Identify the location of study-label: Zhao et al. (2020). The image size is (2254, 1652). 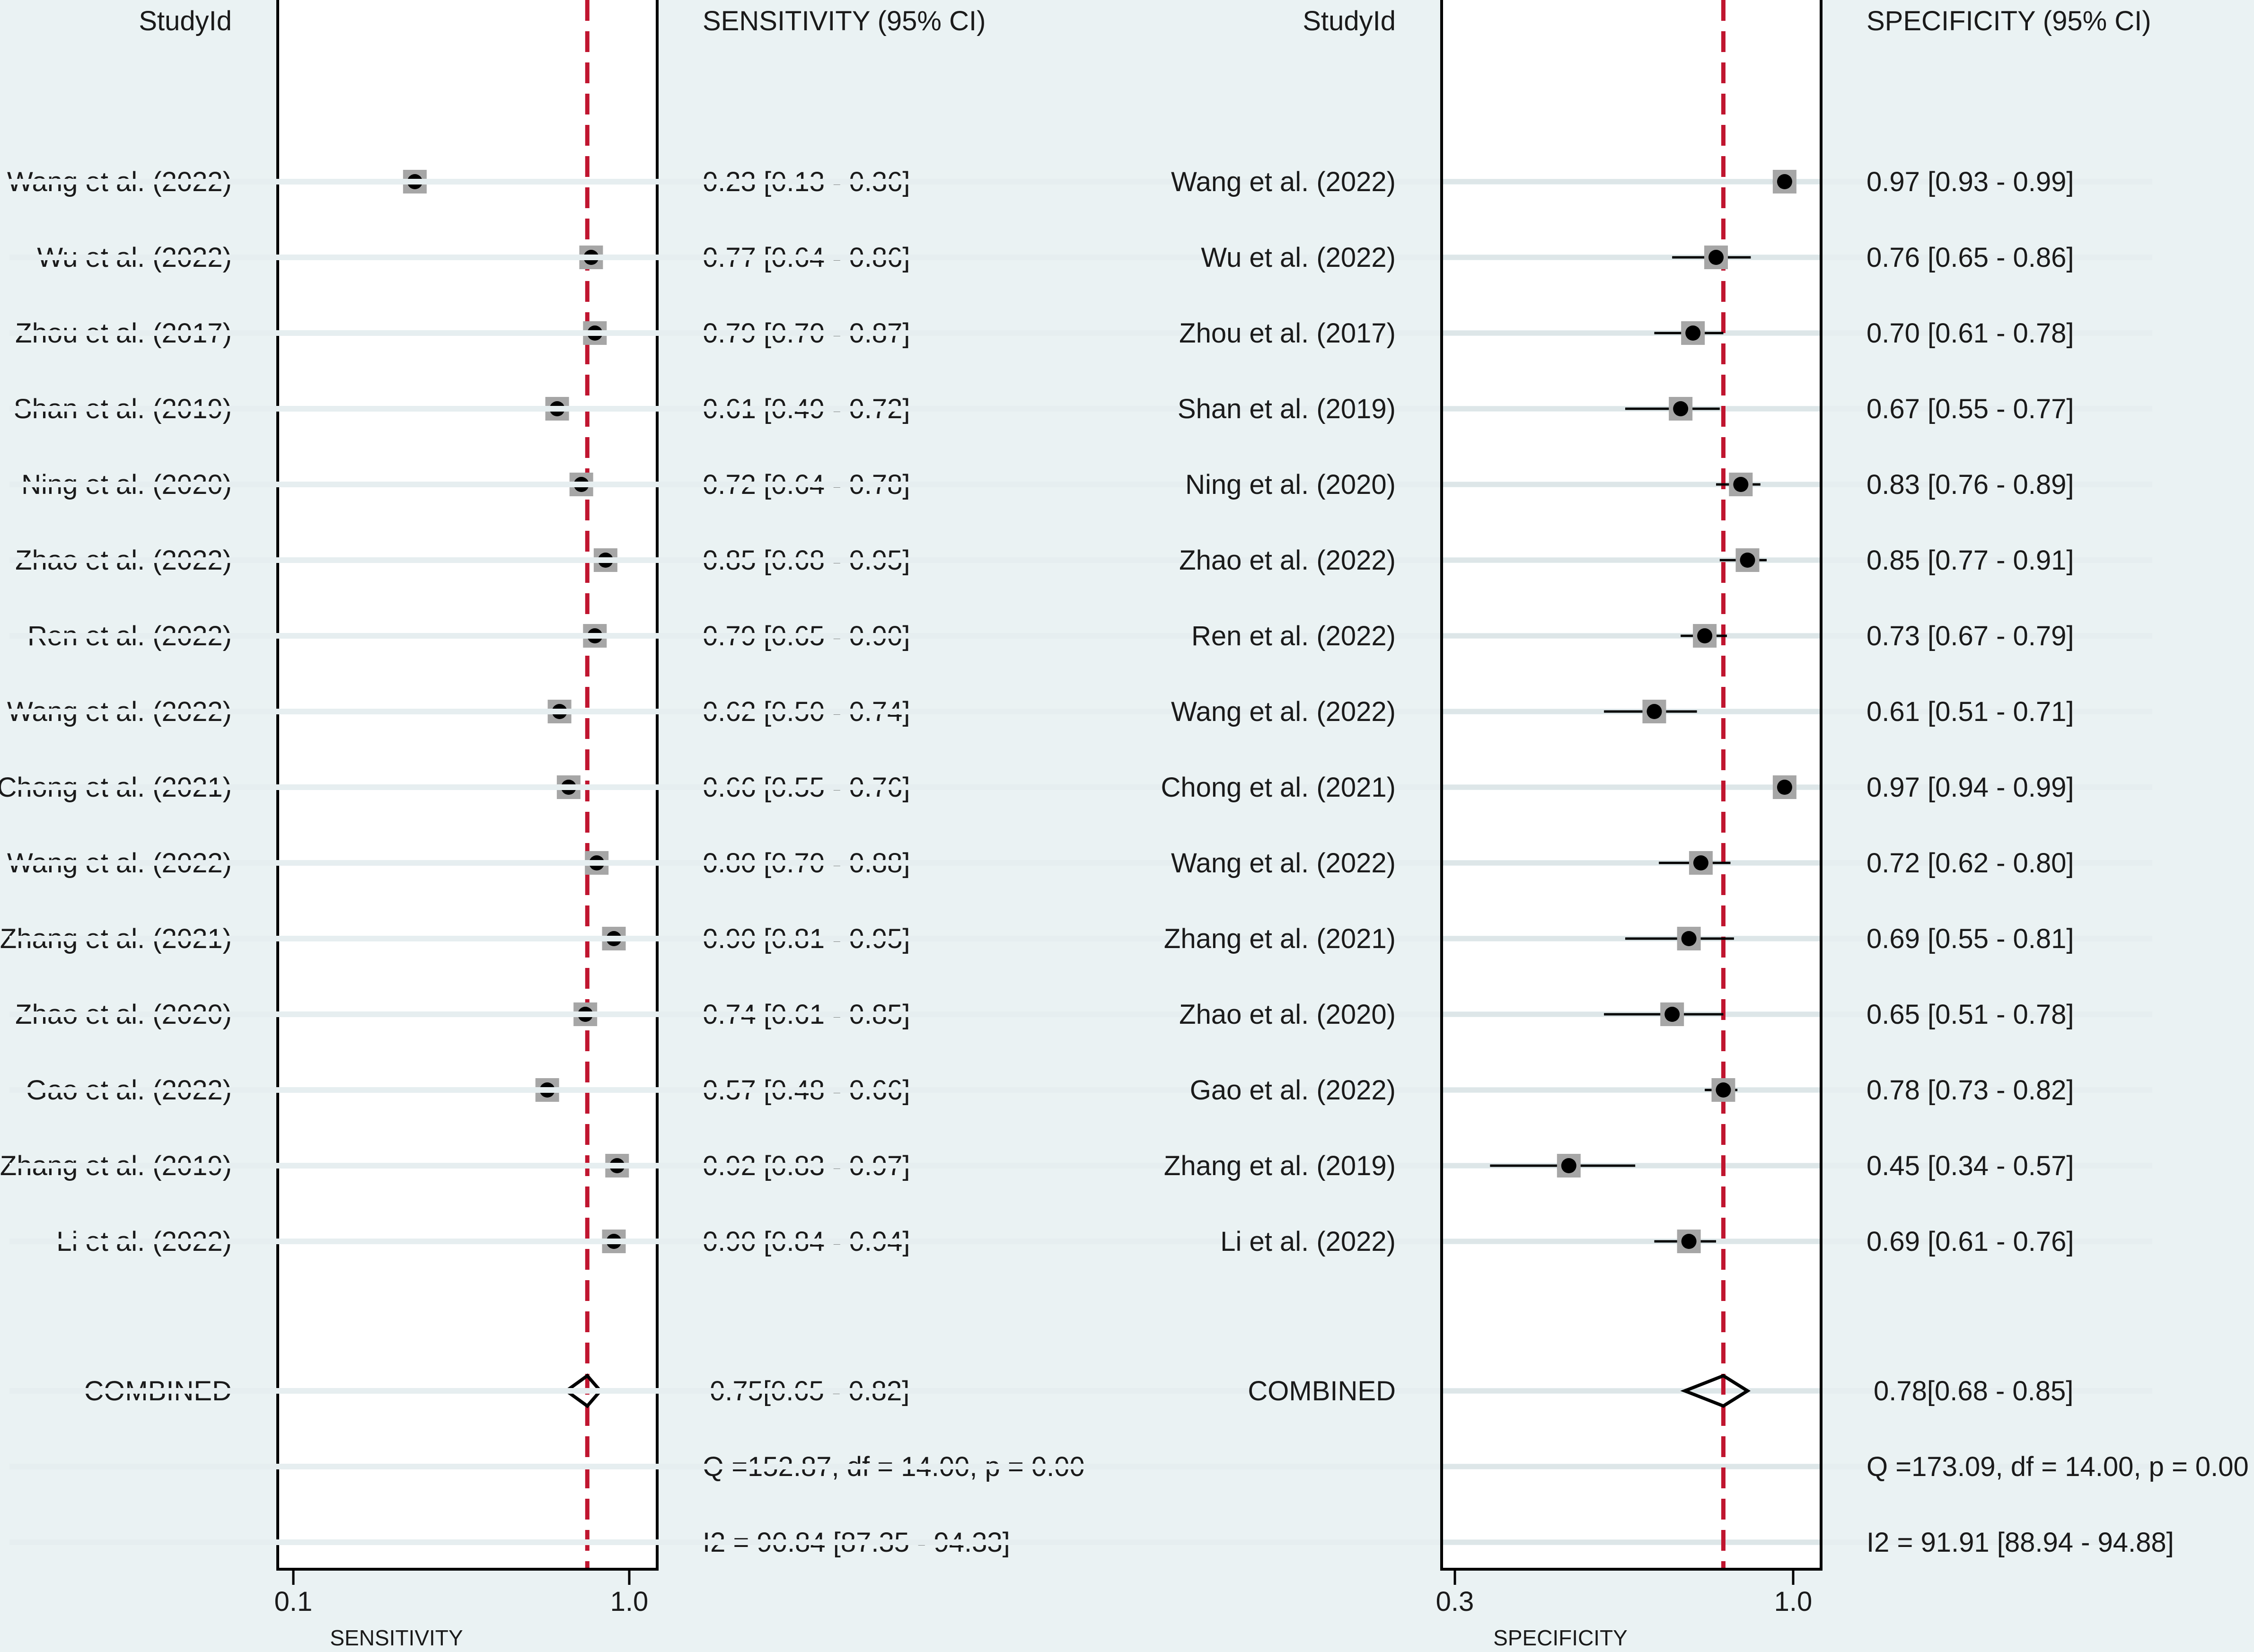
(1287, 1014).